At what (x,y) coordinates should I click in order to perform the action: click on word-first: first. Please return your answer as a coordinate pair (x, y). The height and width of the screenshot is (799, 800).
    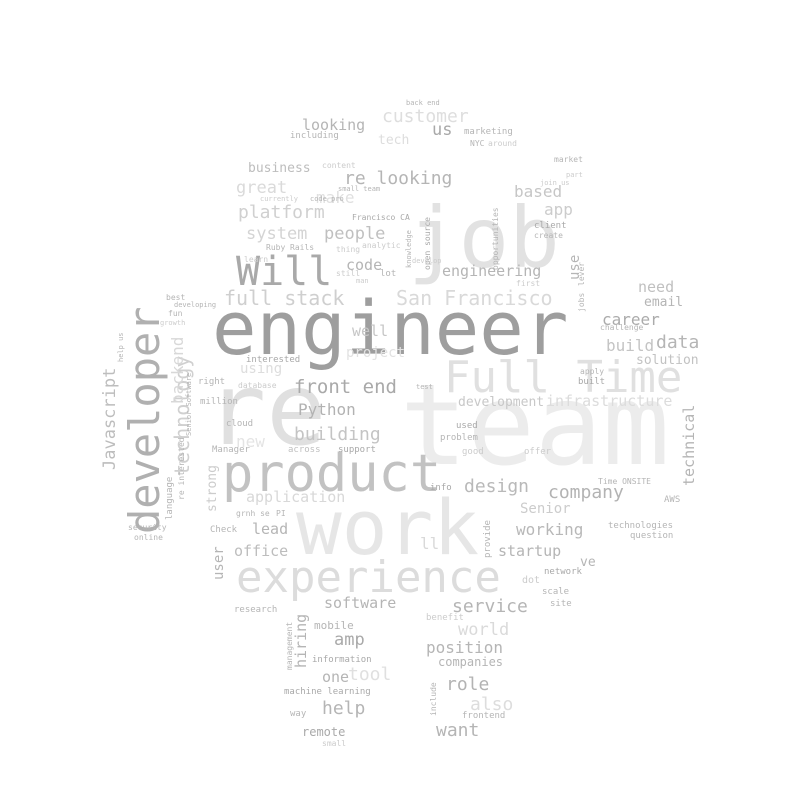
    Looking at the image, I should click on (528, 283).